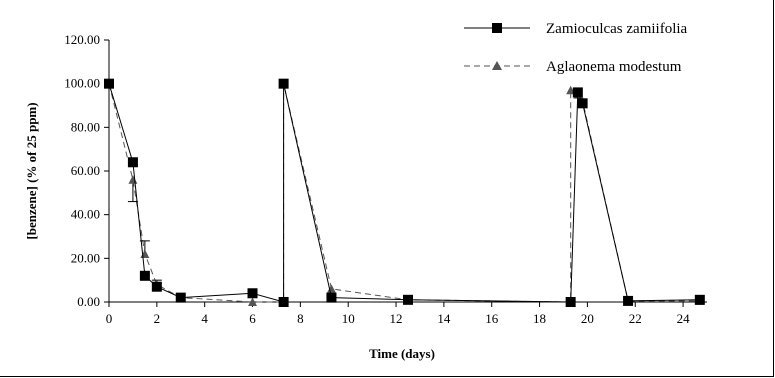 The image size is (775, 378). I want to click on y-tick-label: 60.00, so click(85, 170).